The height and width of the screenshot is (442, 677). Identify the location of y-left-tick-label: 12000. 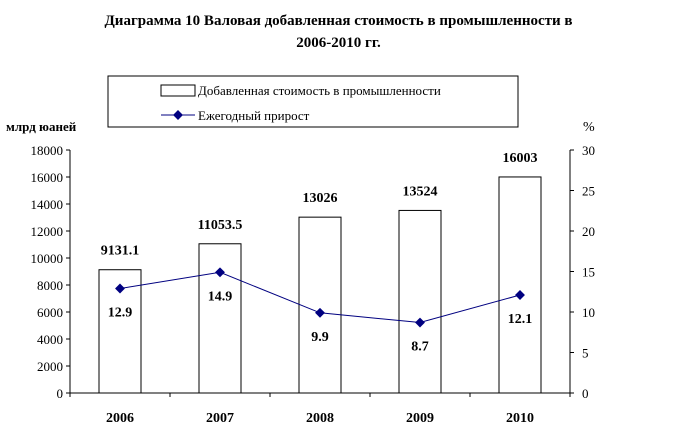
(47, 231).